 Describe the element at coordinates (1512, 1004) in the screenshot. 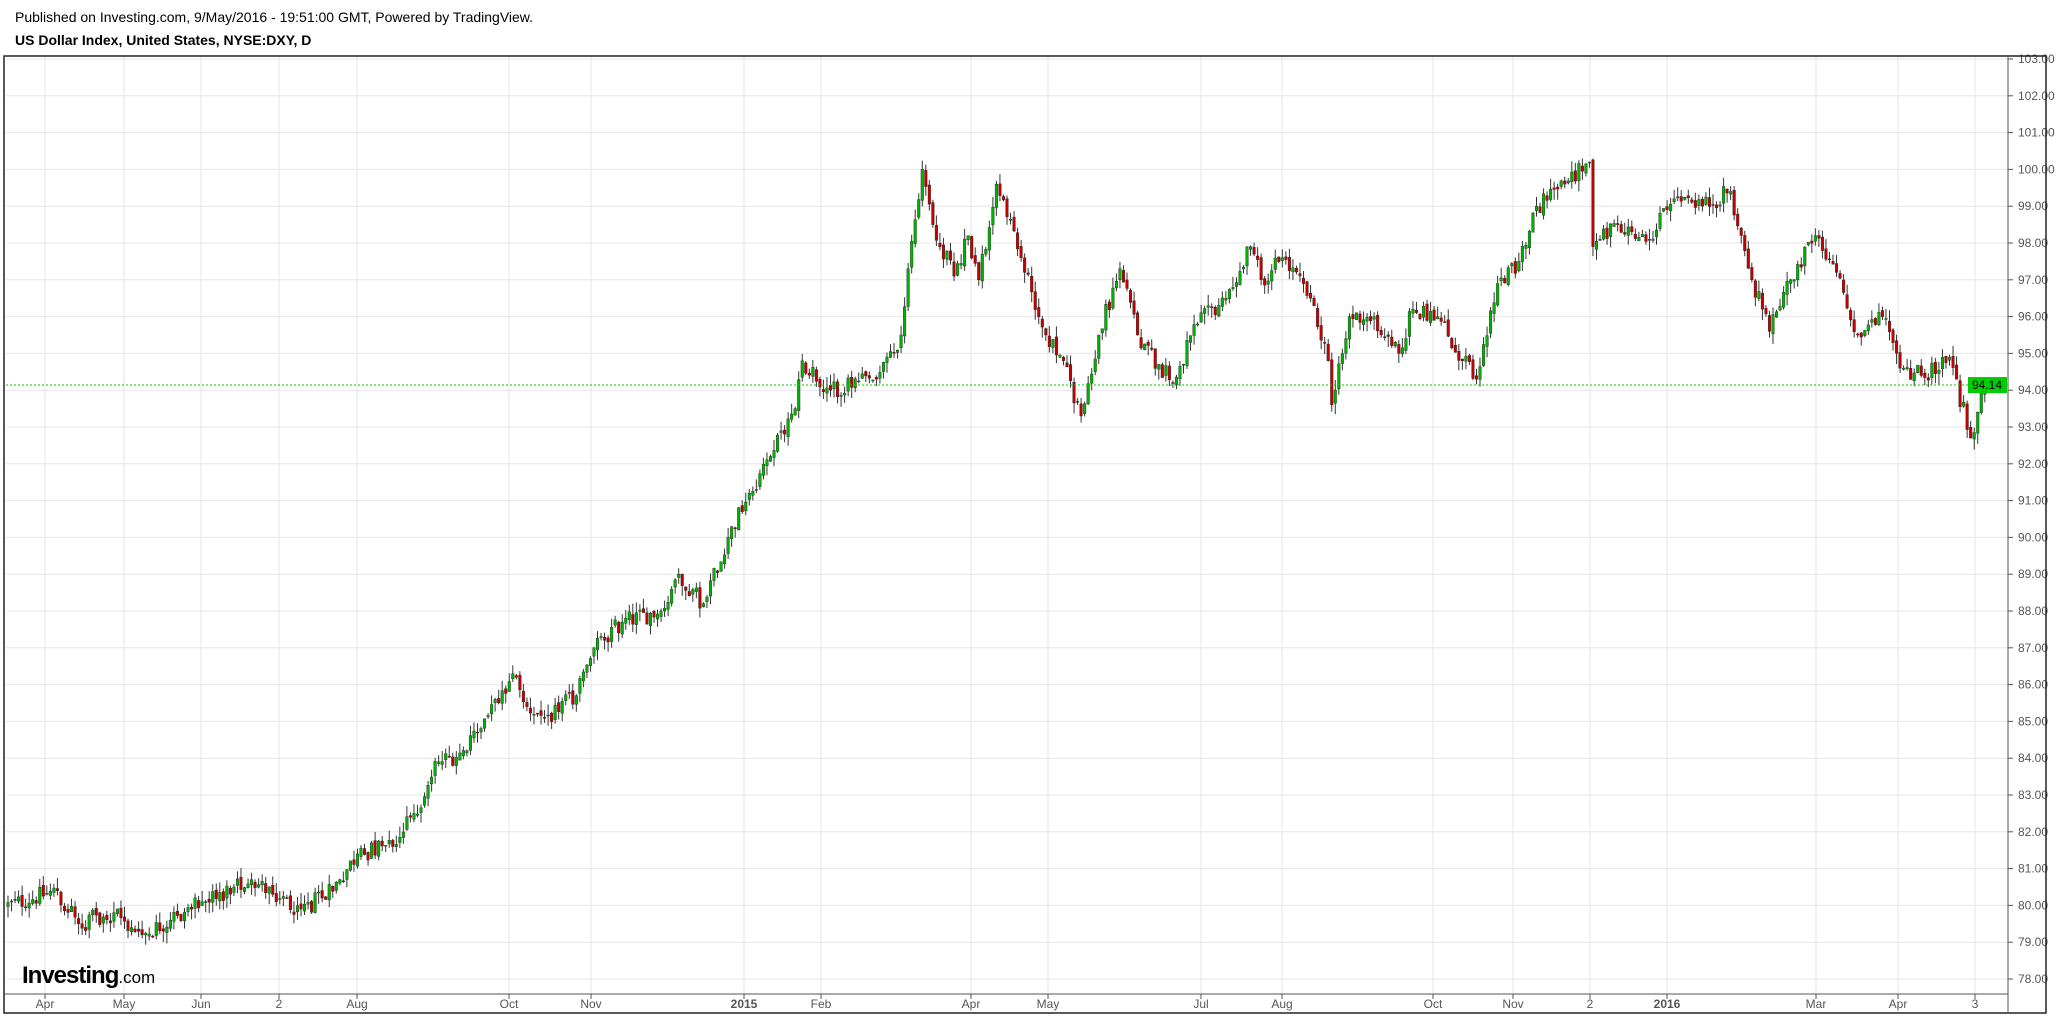

I see `x-tick-label: Nov` at that location.